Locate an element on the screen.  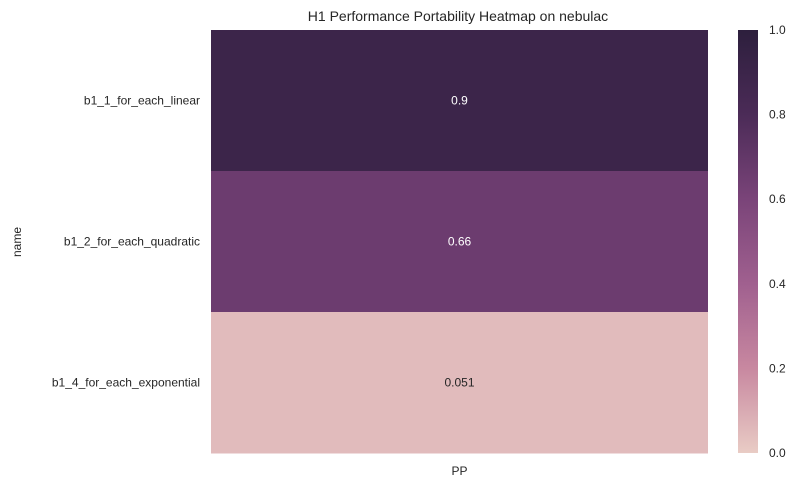
x-tick-labels: PP is located at coordinates (459, 471).